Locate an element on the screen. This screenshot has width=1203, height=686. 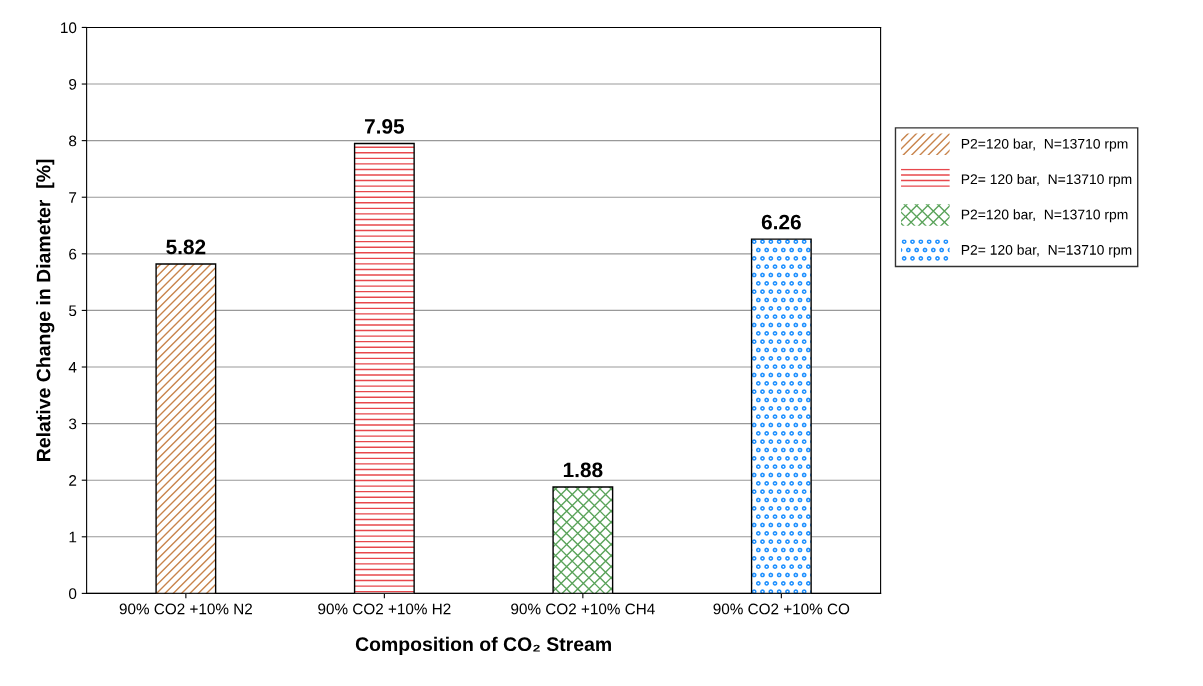
y-tick-label: 0 is located at coordinates (72, 594).